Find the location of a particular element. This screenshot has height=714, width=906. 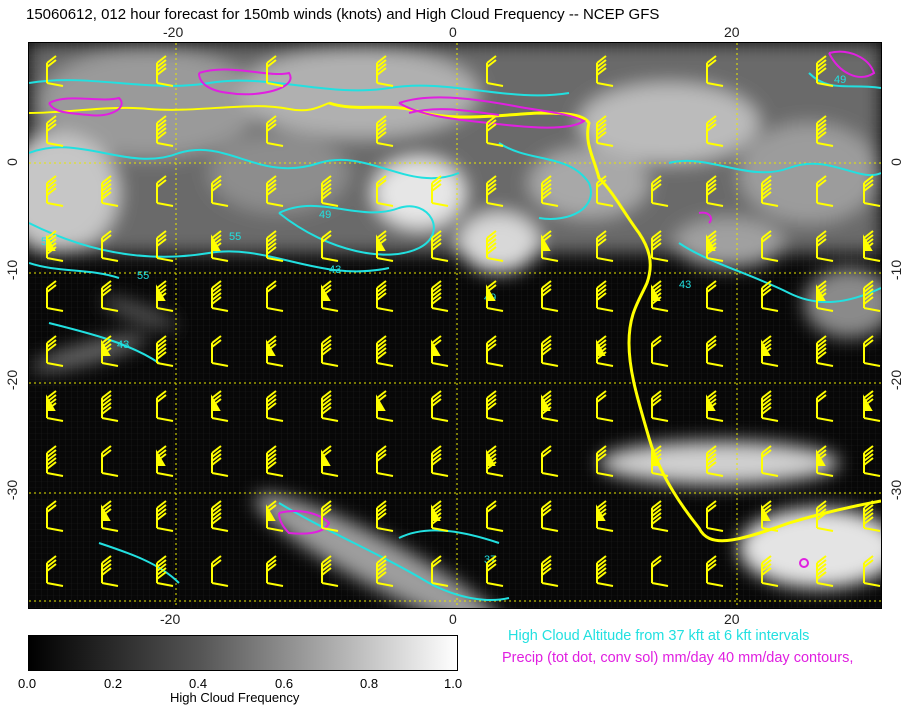

colorbar-tick-2: 0.4 is located at coordinates (198, 683).